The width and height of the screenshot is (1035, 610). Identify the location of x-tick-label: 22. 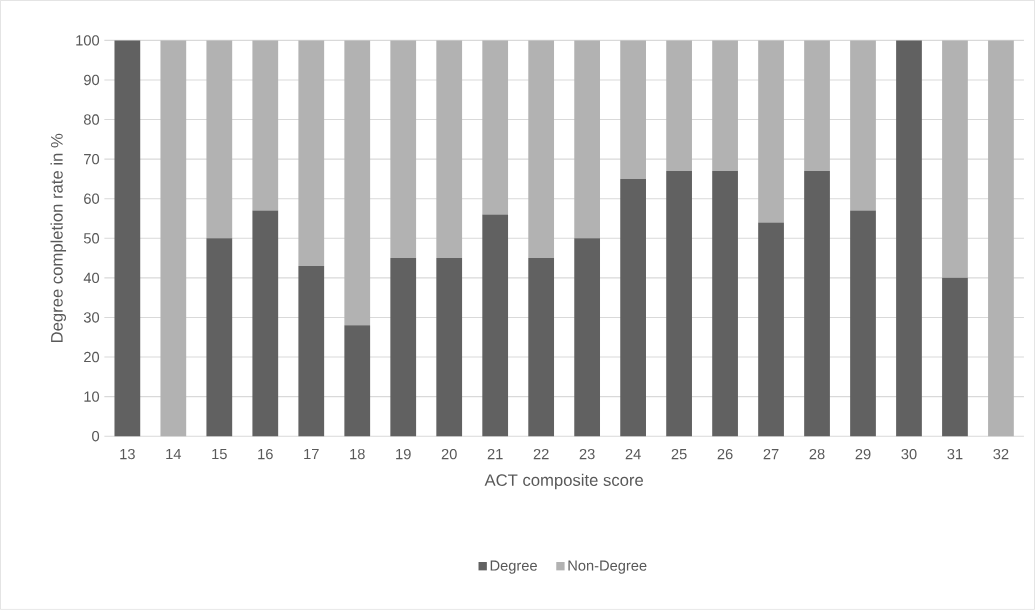
(541, 454).